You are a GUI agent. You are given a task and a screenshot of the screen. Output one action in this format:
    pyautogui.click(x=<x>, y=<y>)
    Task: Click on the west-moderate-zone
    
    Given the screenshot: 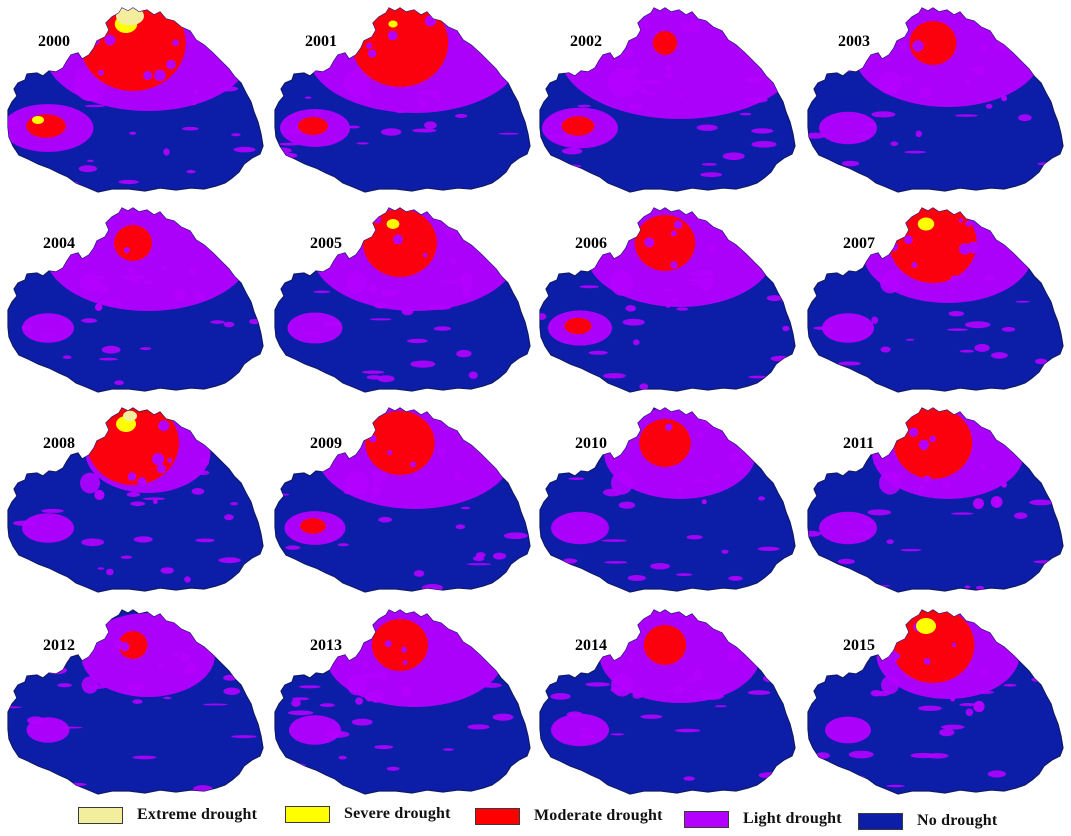 What is the action you would take?
    pyautogui.click(x=46, y=126)
    